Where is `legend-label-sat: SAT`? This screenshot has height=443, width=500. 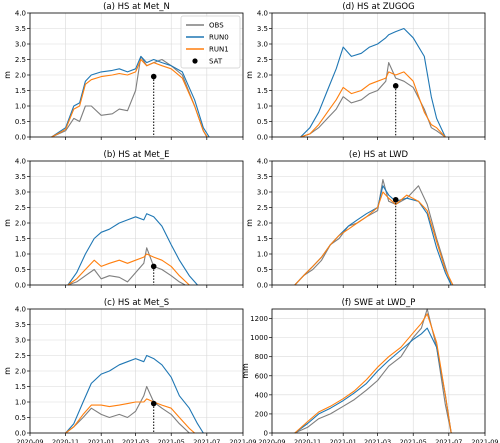 legend-label-sat: SAT is located at coordinates (216, 62).